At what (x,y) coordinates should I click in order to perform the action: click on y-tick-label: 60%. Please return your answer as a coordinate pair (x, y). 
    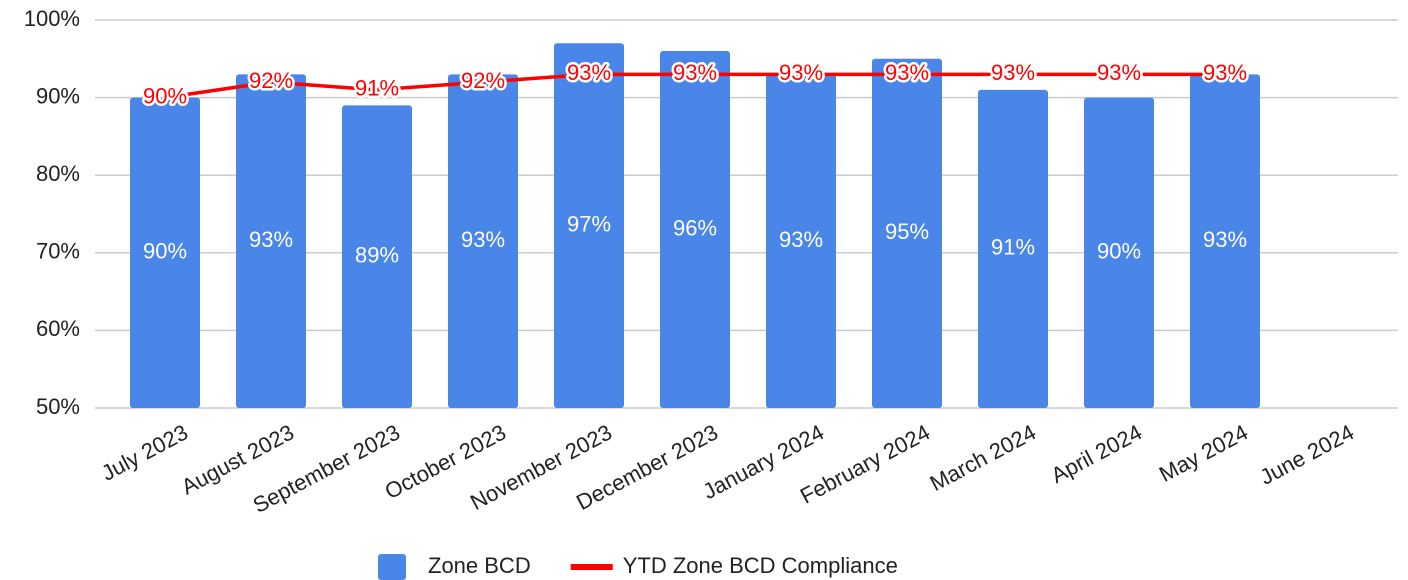
    Looking at the image, I should click on (58, 328).